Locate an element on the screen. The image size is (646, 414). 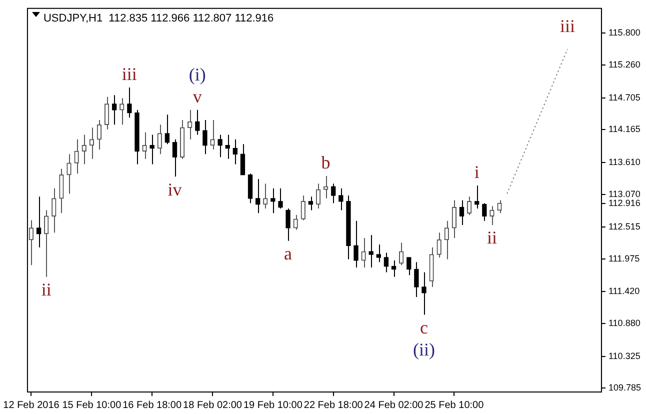
y-tick-label: 113.070 is located at coordinates (624, 193).